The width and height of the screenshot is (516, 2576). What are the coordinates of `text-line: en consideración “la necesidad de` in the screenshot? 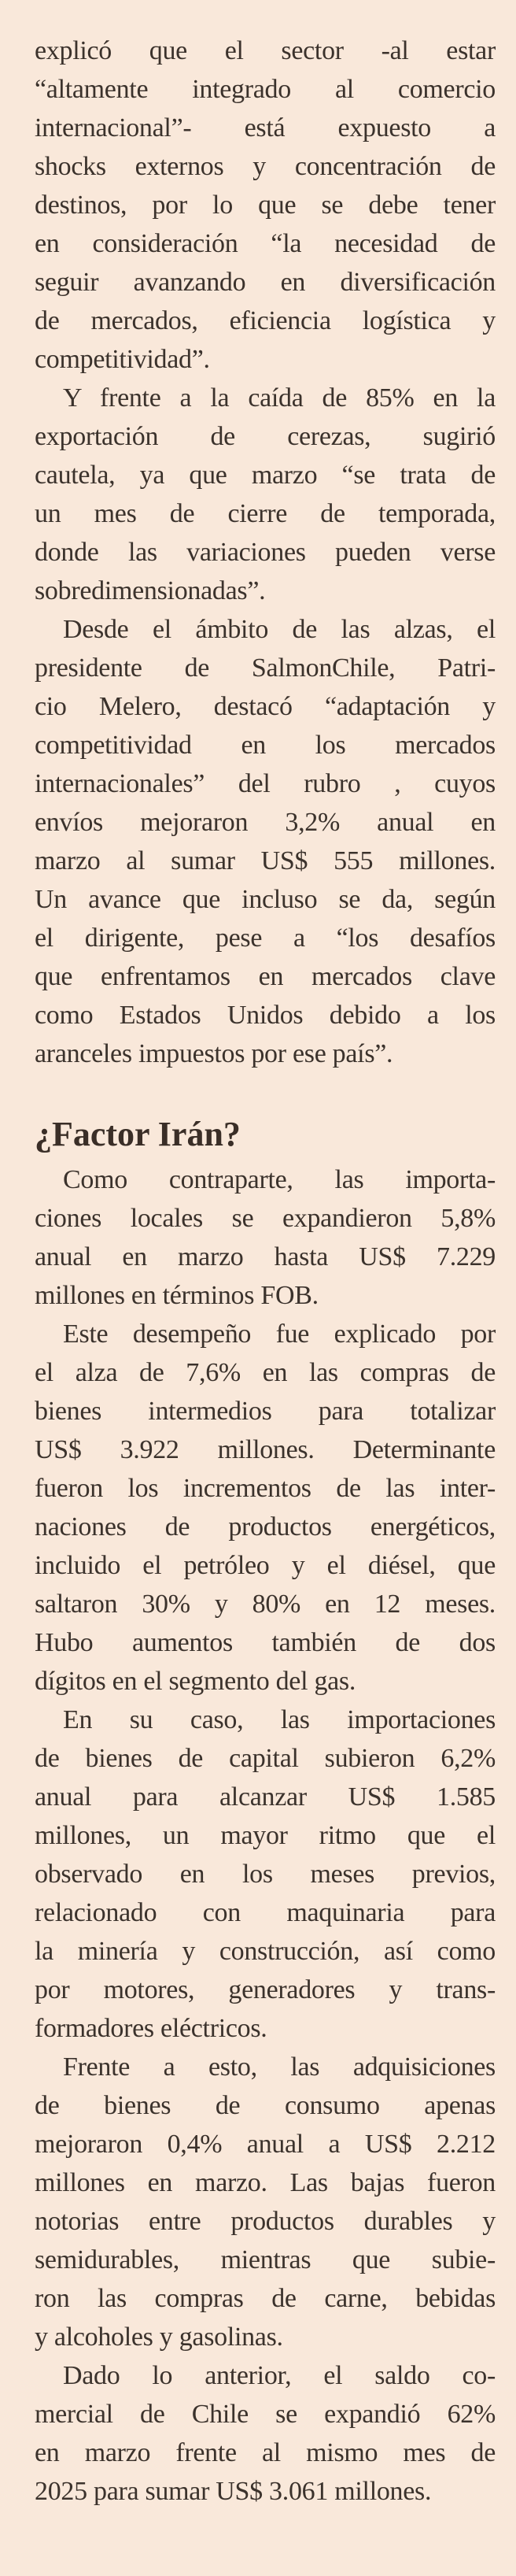 It's located at (265, 243).